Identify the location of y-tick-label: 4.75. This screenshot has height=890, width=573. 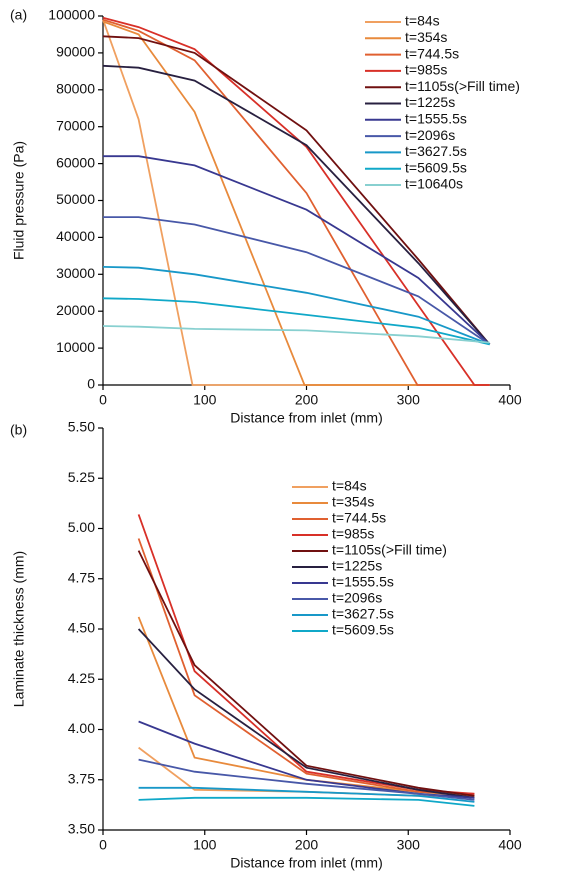
(81, 577).